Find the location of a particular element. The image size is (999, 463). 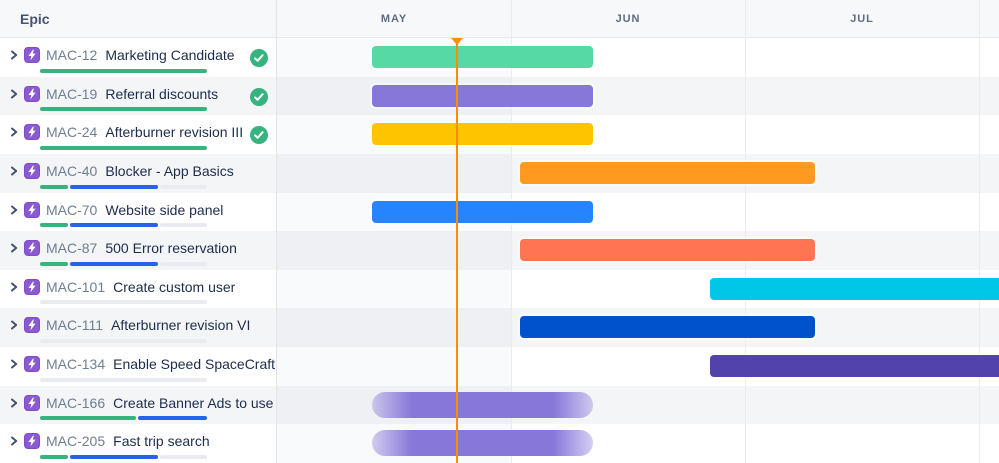

epic-row-main: MAC-24 Afterburner revision III is located at coordinates (138, 128).